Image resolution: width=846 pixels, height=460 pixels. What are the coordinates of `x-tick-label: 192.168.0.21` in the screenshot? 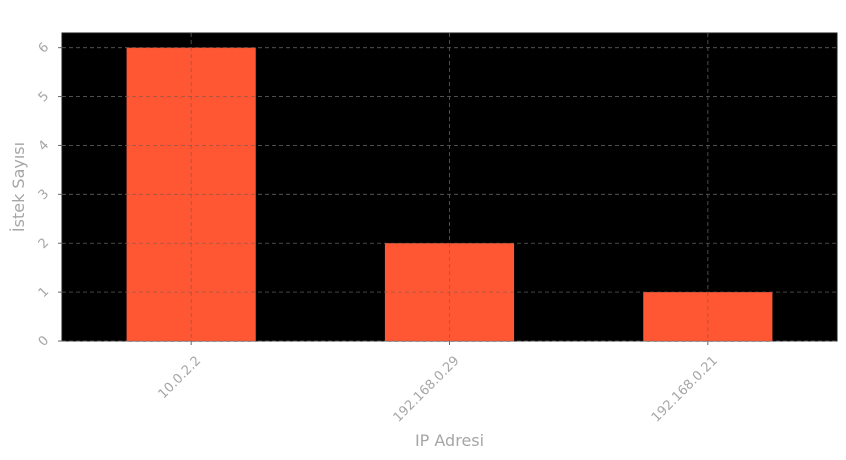 It's located at (685, 389).